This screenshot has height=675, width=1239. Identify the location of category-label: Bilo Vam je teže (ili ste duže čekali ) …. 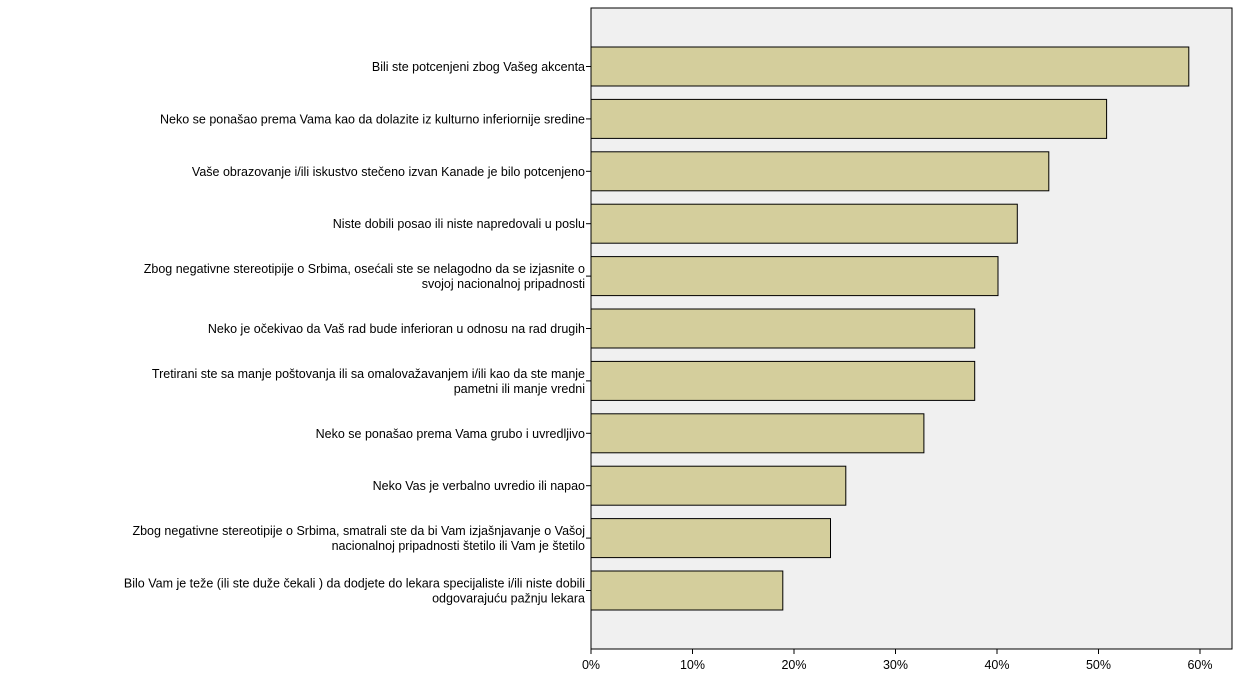
(354, 584).